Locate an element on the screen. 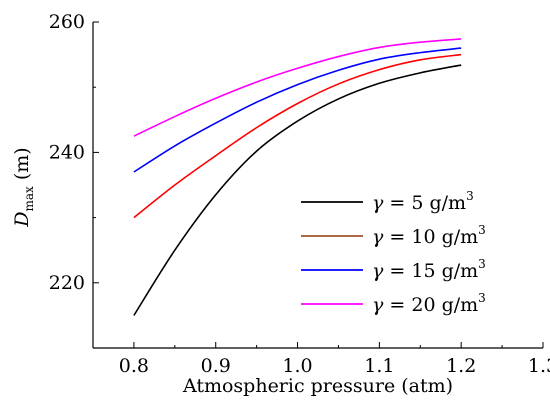 Image resolution: width=550 pixels, height=413 pixels. y-tick-label: 240 is located at coordinates (67, 152).